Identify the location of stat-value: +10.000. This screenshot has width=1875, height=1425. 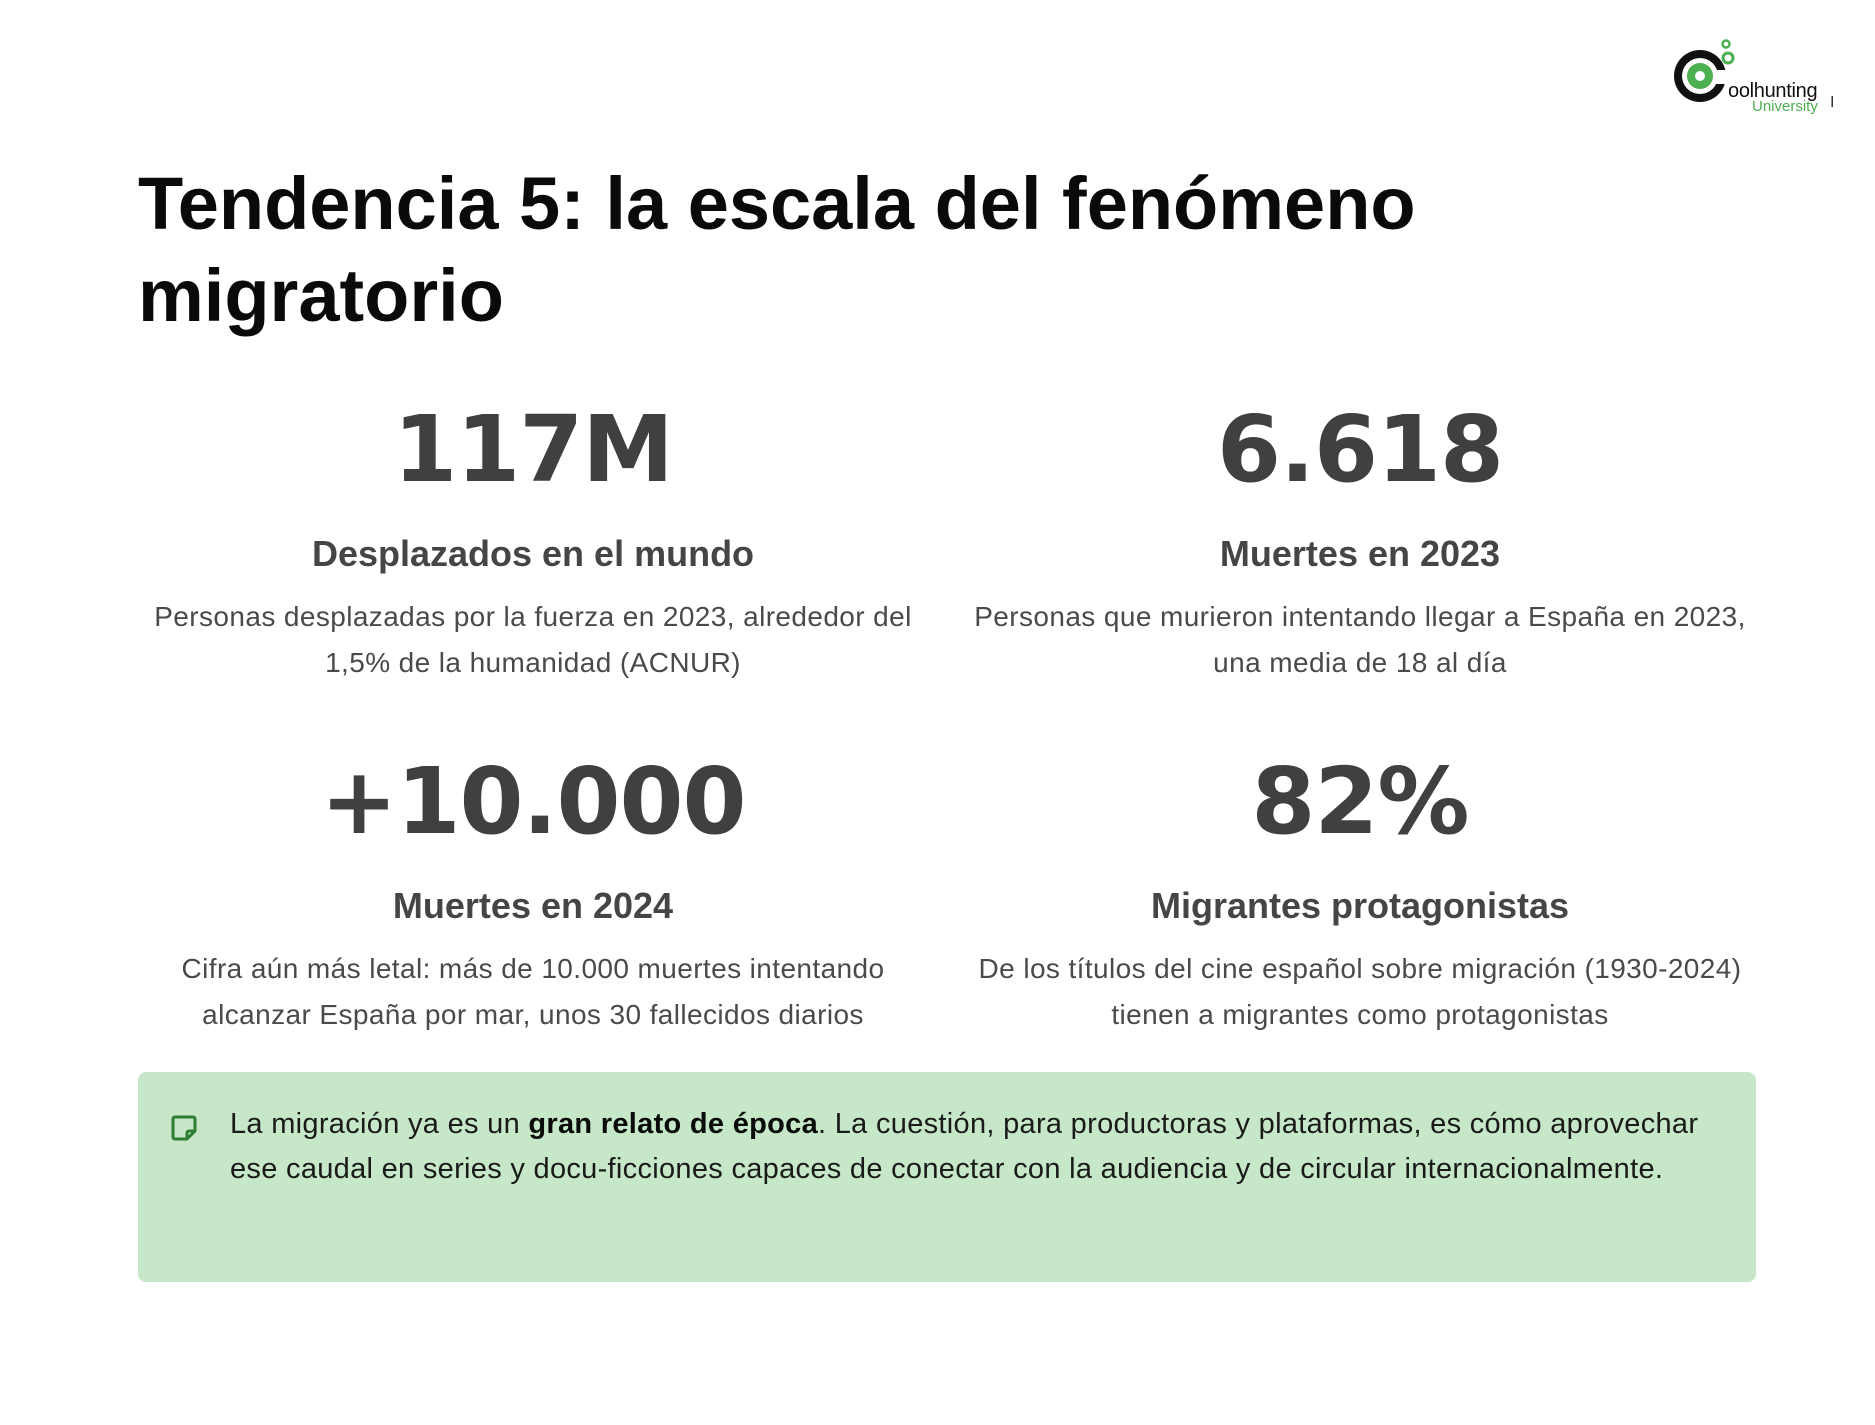
(533, 801).